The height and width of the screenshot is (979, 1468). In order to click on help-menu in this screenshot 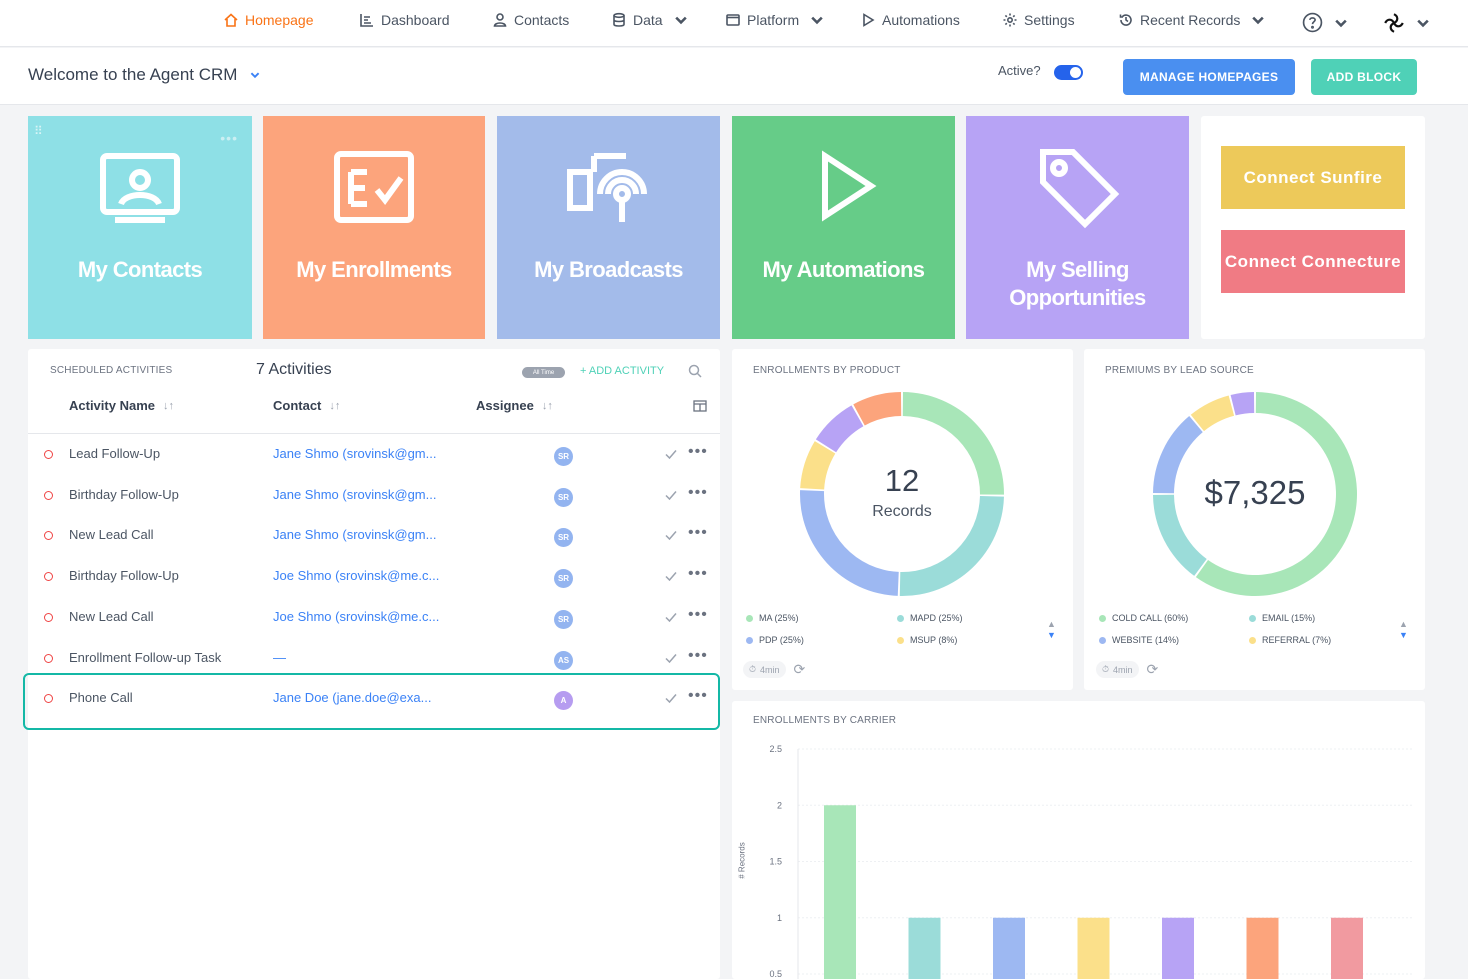, I will do `click(1325, 22)`.